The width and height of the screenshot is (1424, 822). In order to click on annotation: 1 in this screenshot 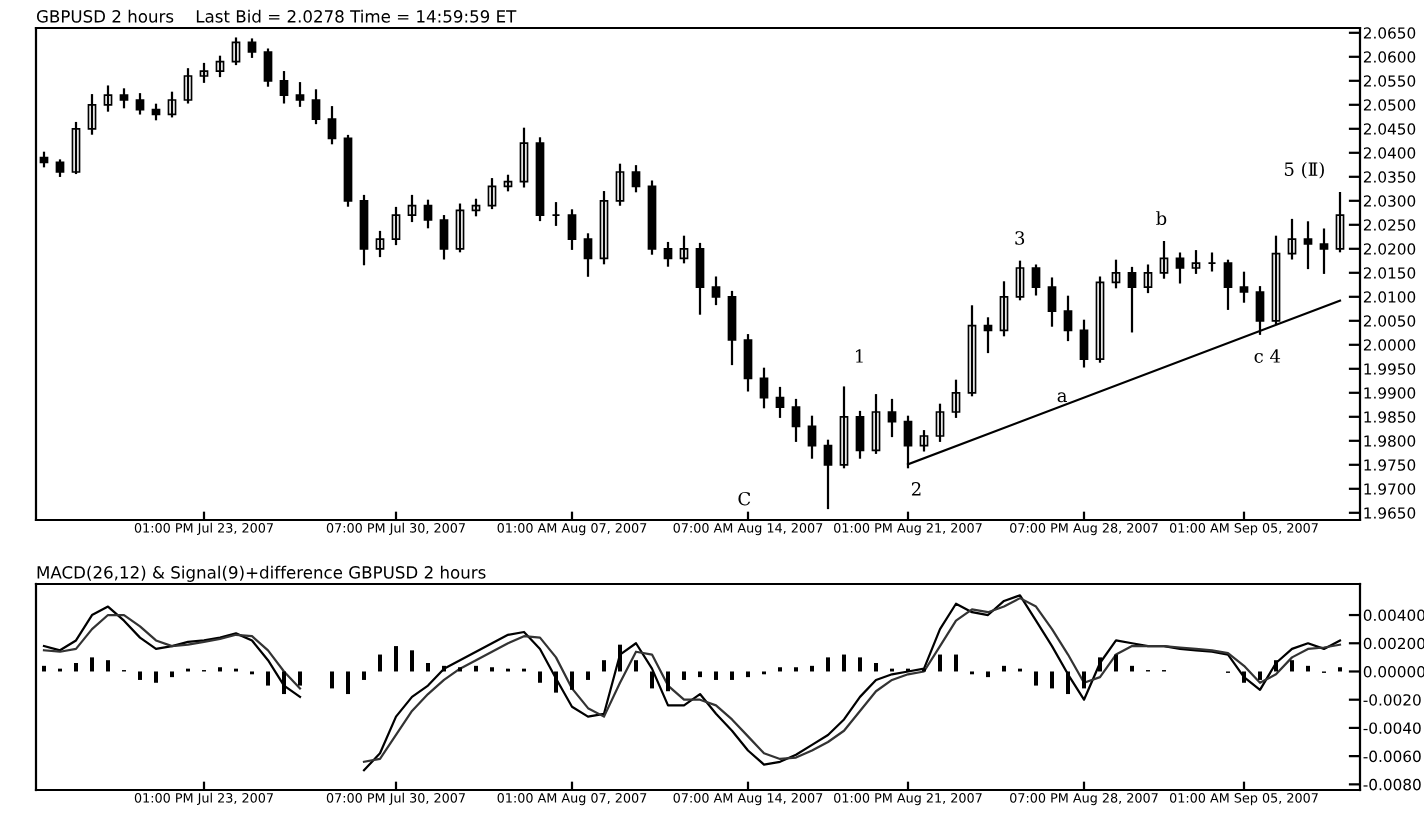, I will do `click(859, 356)`.